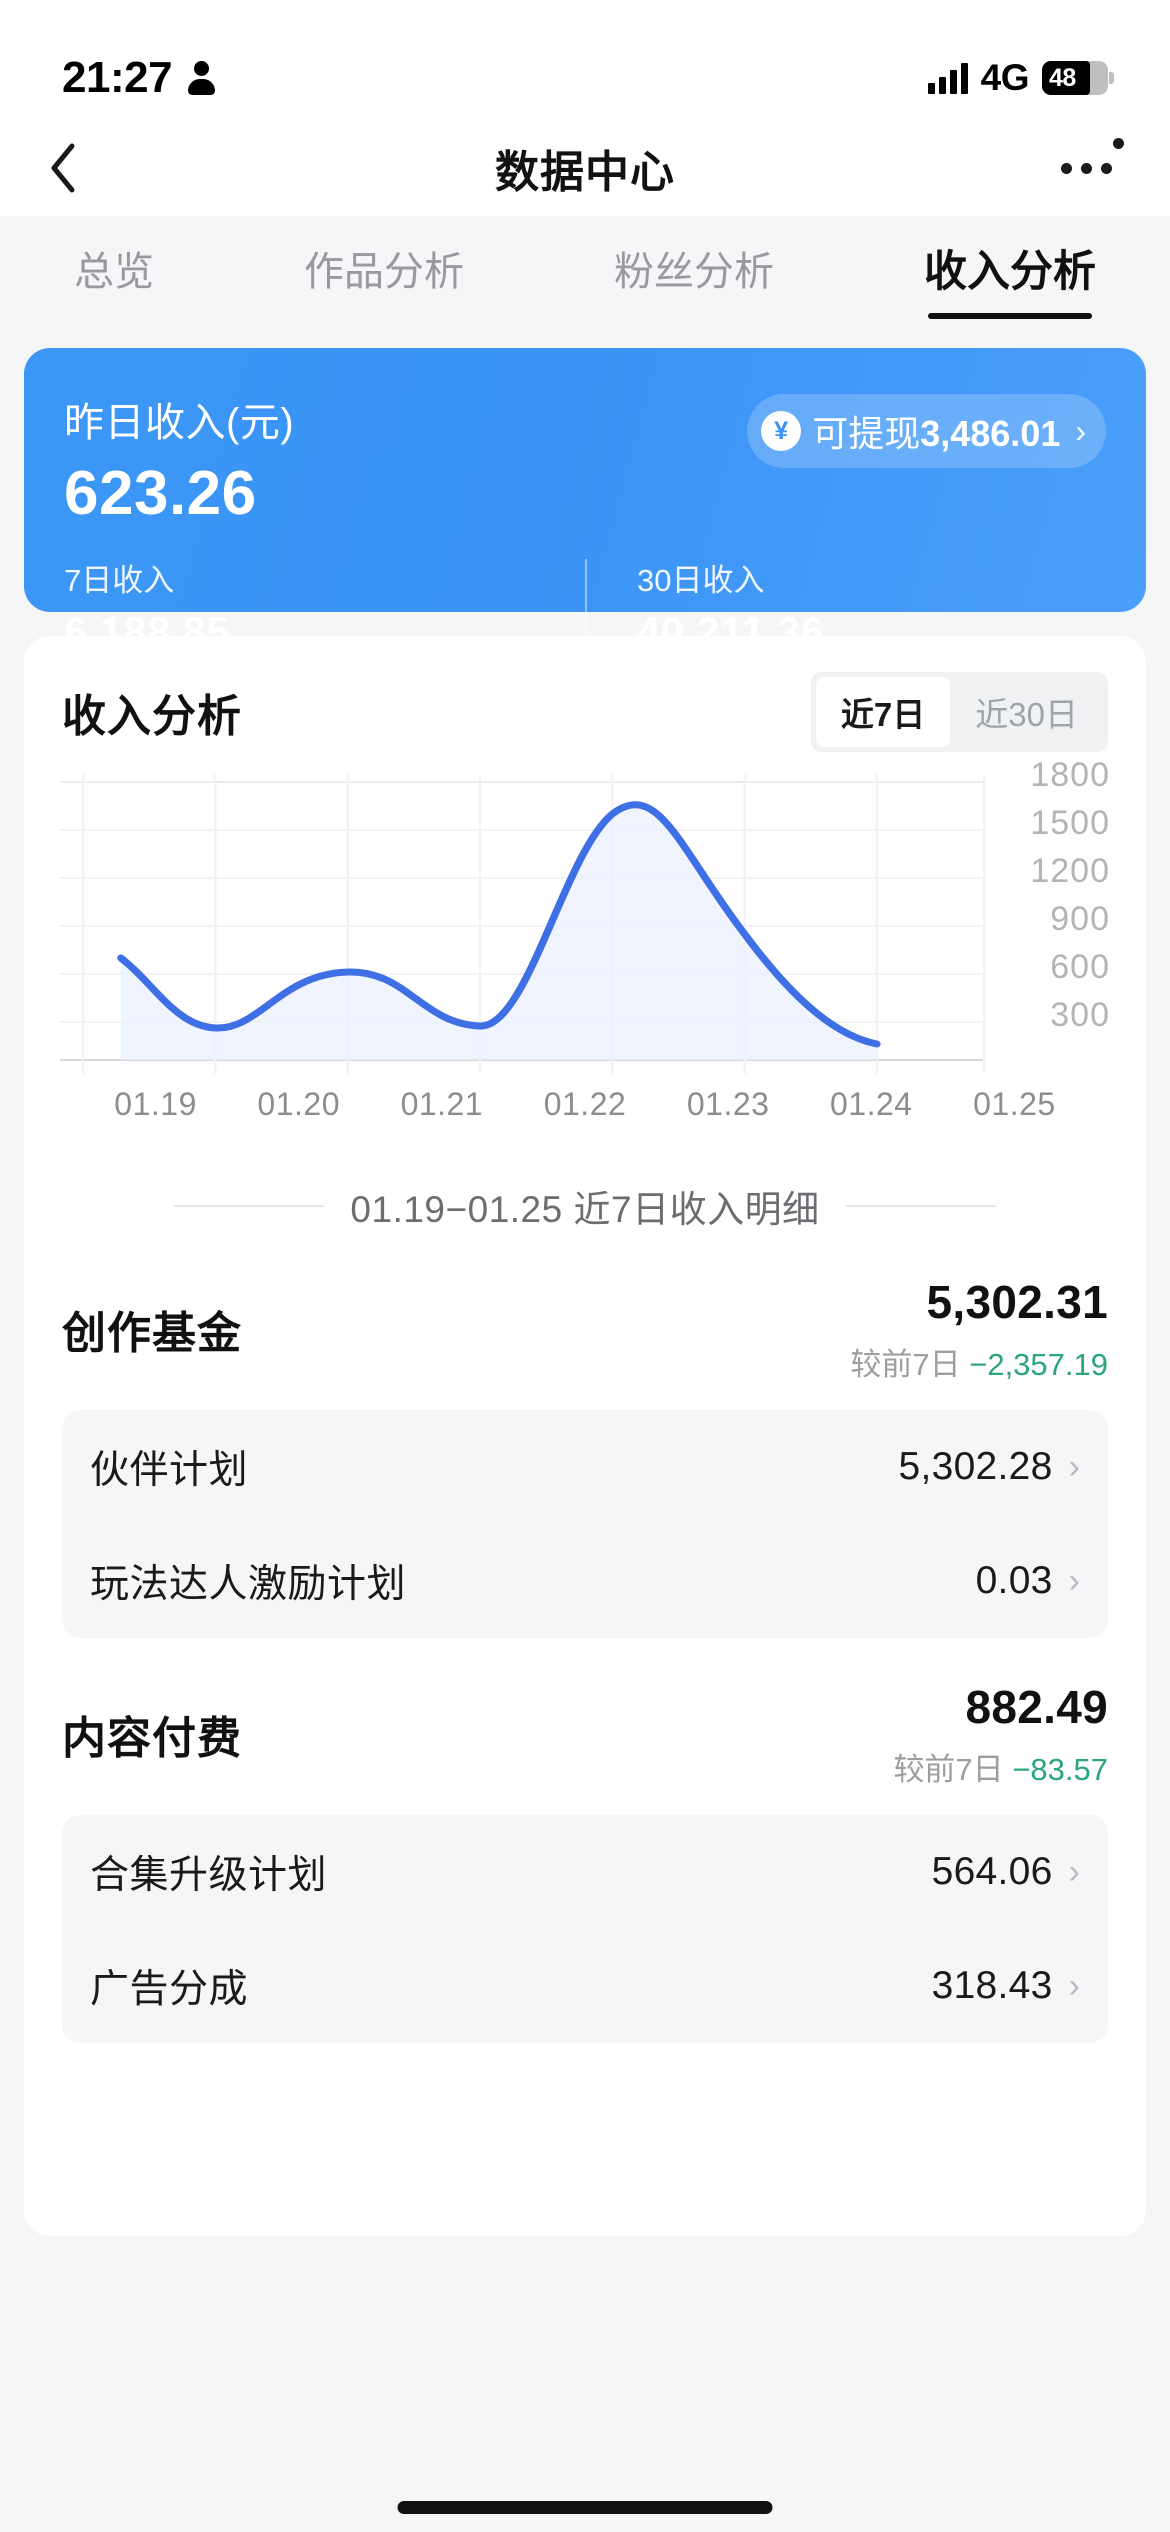  Describe the element at coordinates (1036, 1707) in the screenshot. I see `group-total: 882.49` at that location.